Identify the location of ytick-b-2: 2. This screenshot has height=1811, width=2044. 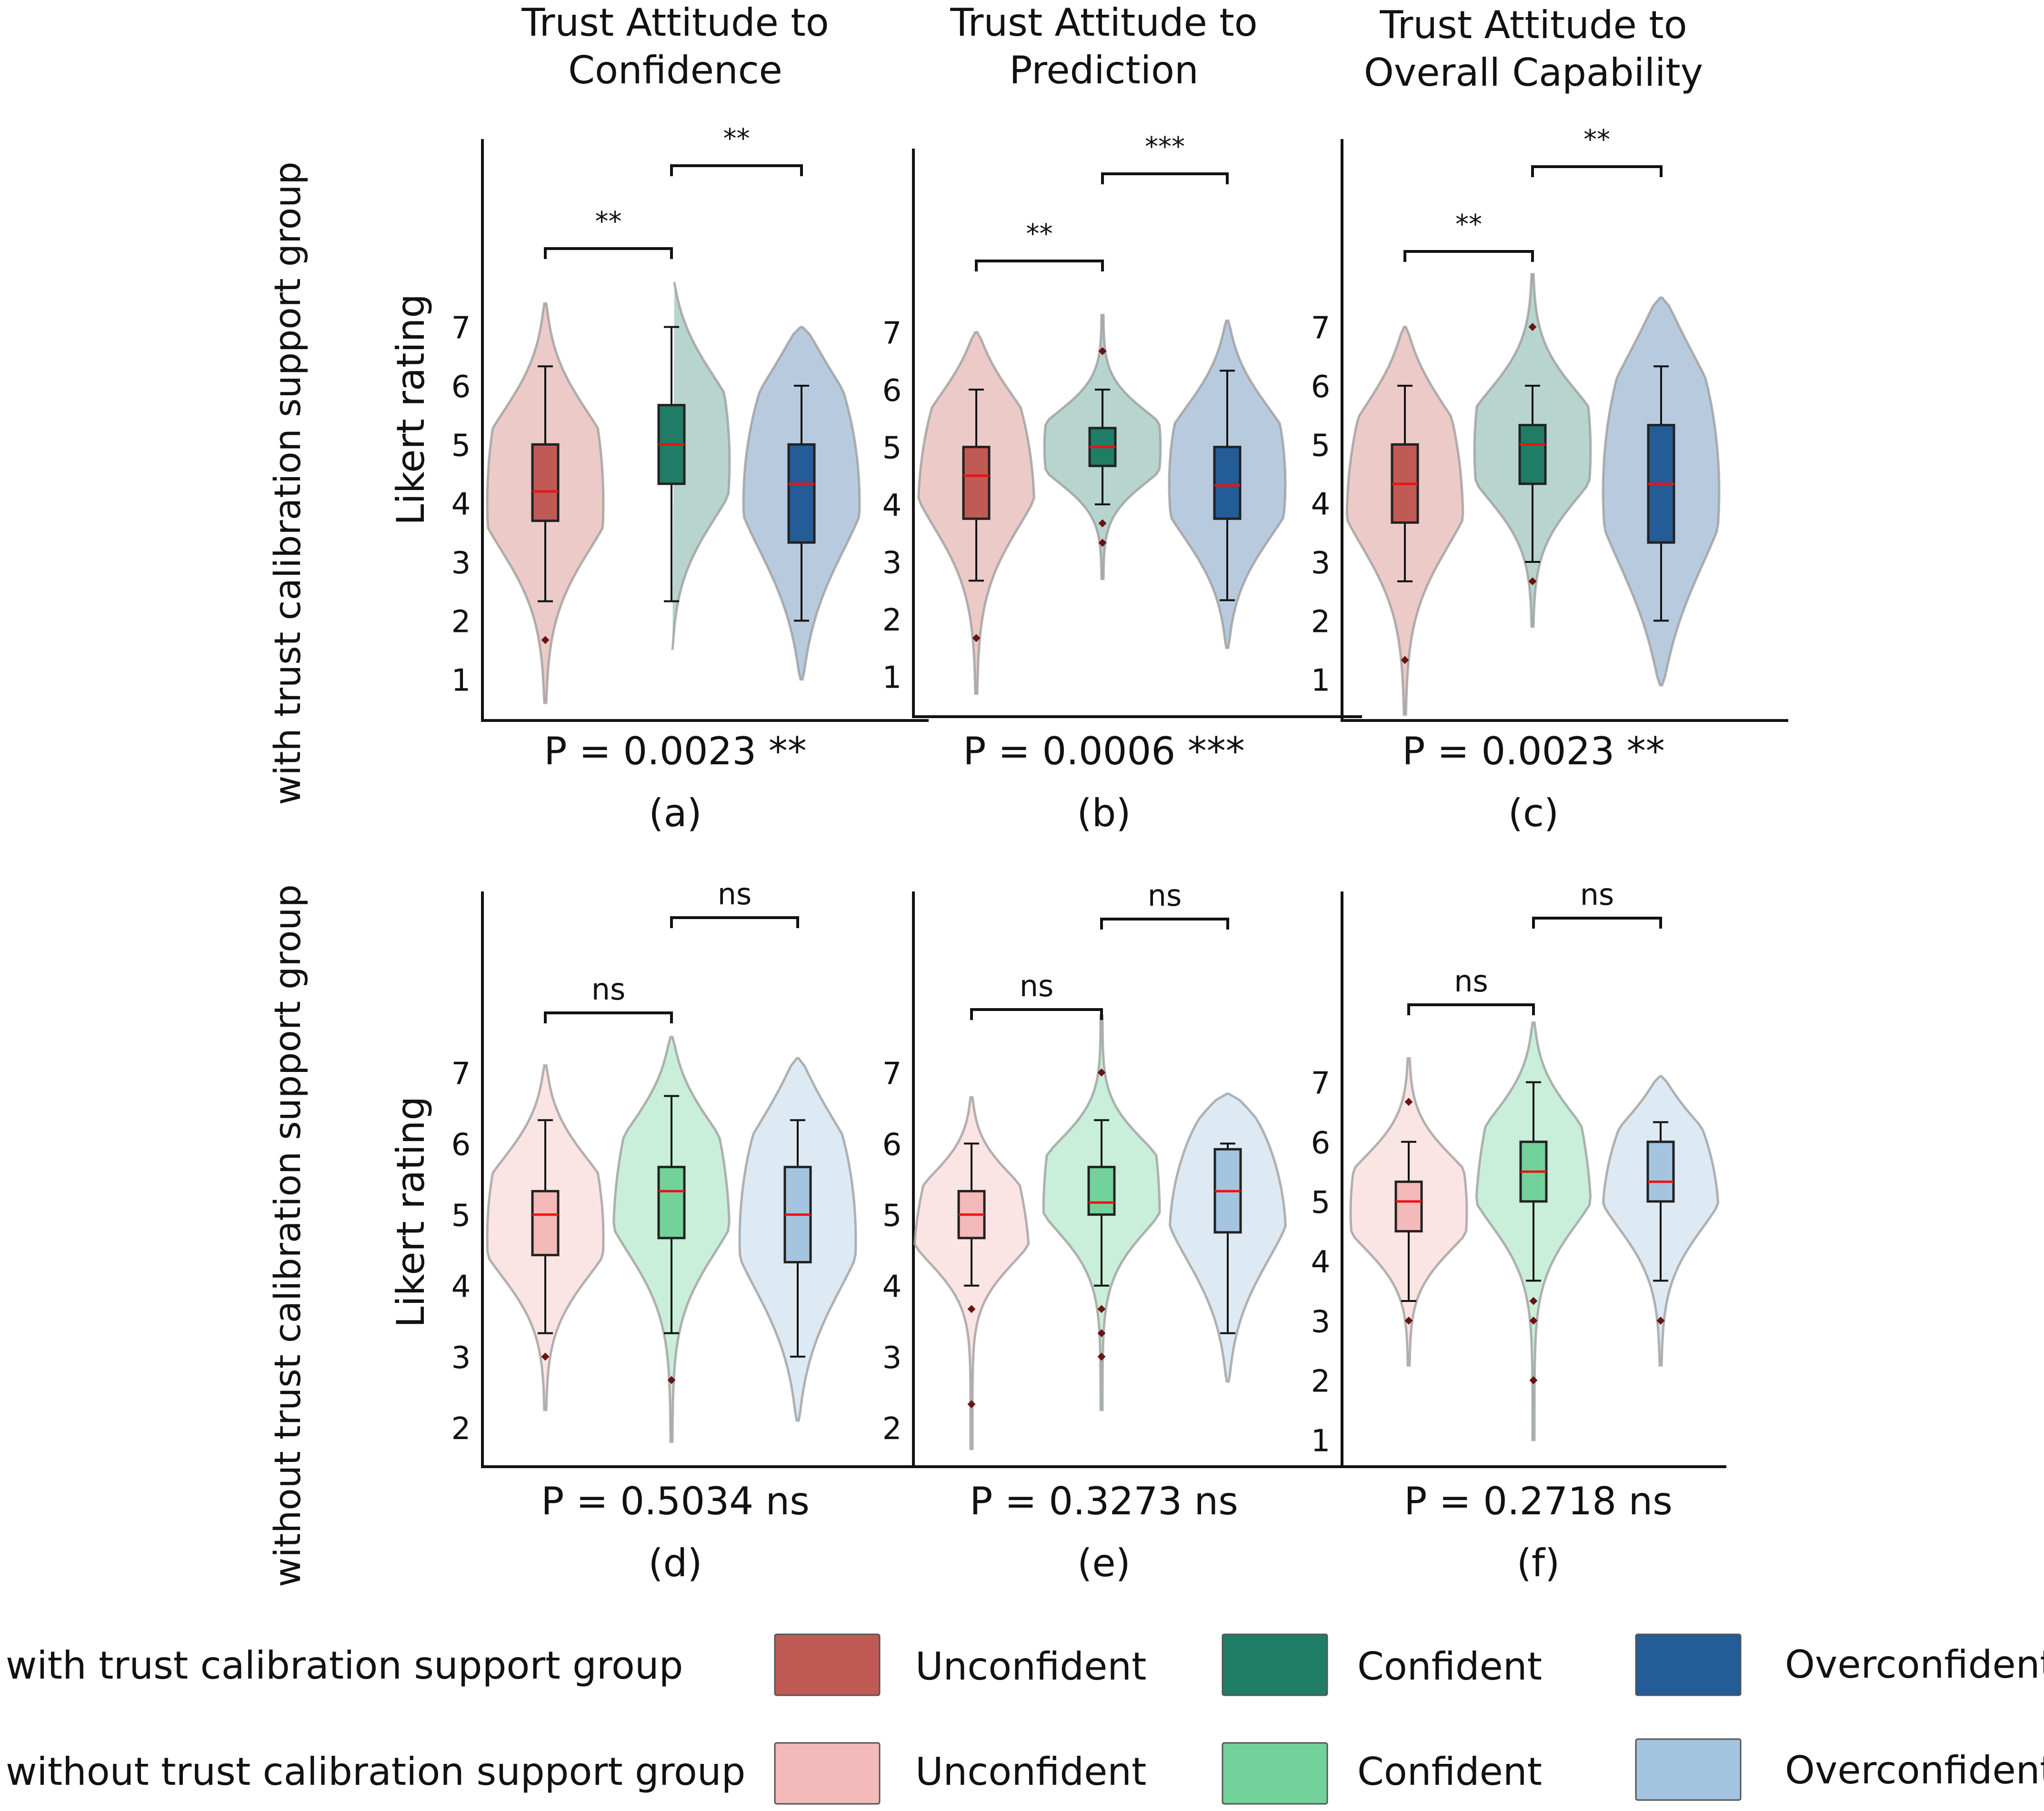
(892, 620).